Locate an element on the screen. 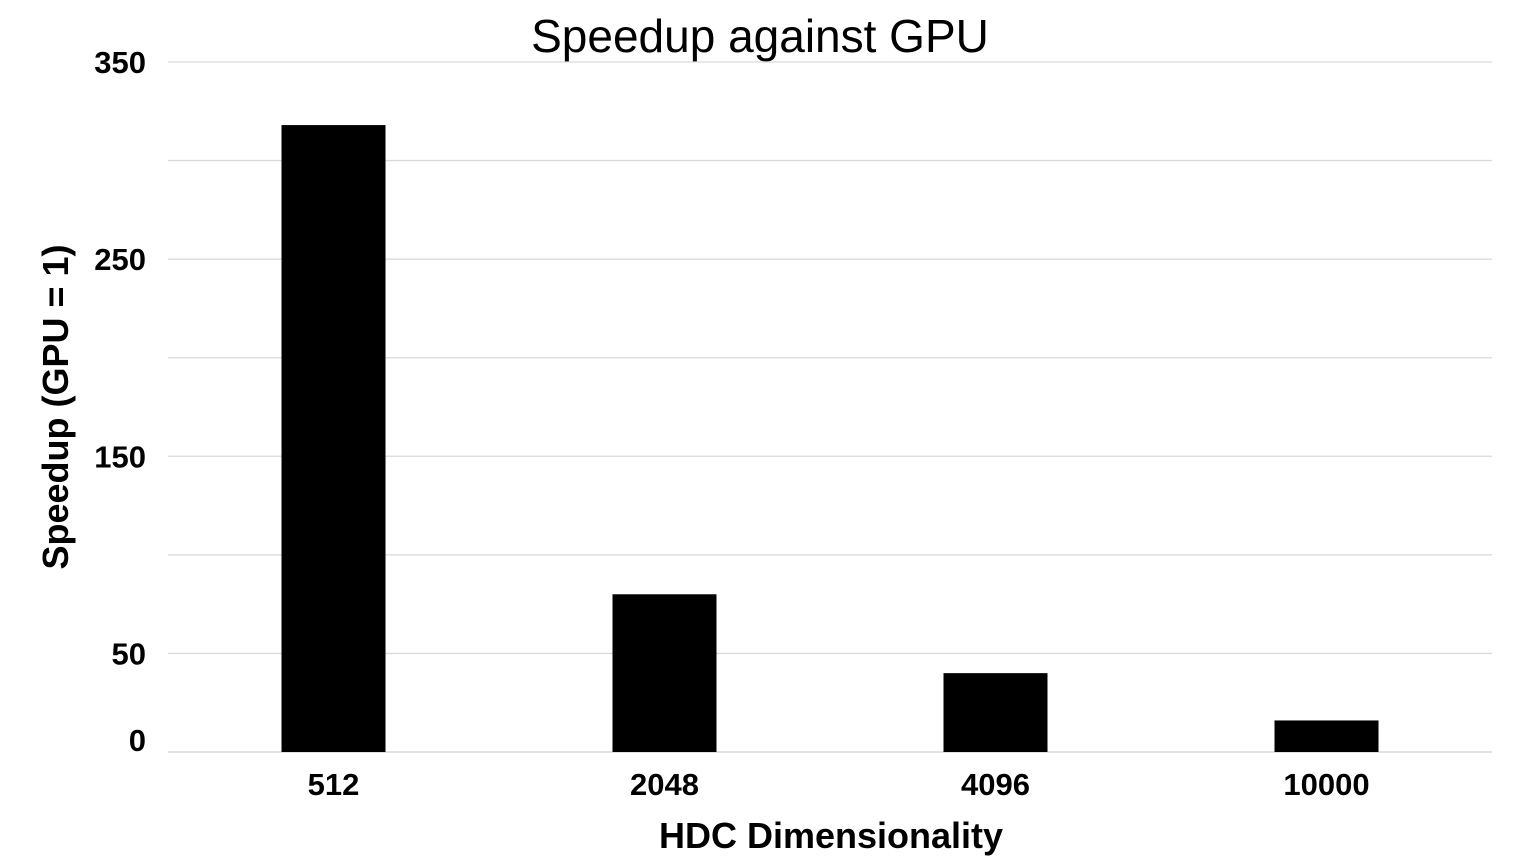 The width and height of the screenshot is (1529, 860). y-tick-label: 150 is located at coordinates (120, 456).